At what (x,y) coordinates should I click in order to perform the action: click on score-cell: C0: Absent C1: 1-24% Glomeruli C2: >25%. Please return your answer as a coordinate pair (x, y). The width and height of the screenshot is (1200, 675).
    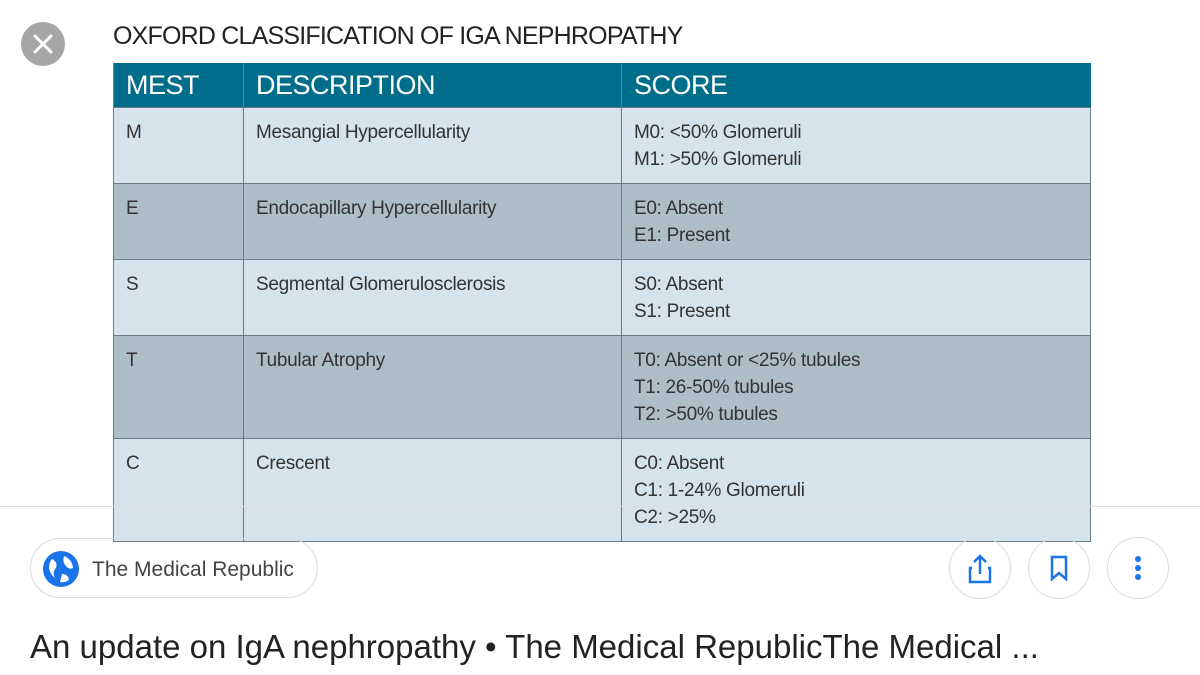
    Looking at the image, I should click on (856, 490).